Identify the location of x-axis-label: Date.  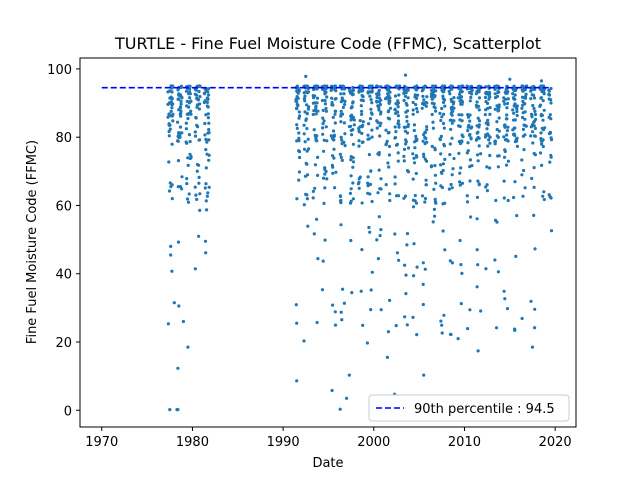
(327, 463).